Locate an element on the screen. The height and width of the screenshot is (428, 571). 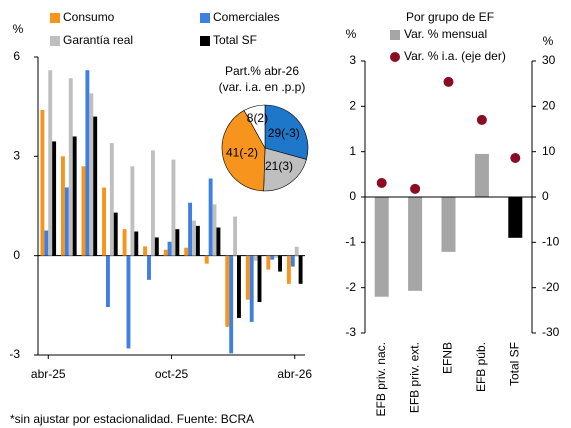
y-tick-label: 2 is located at coordinates (352, 106).